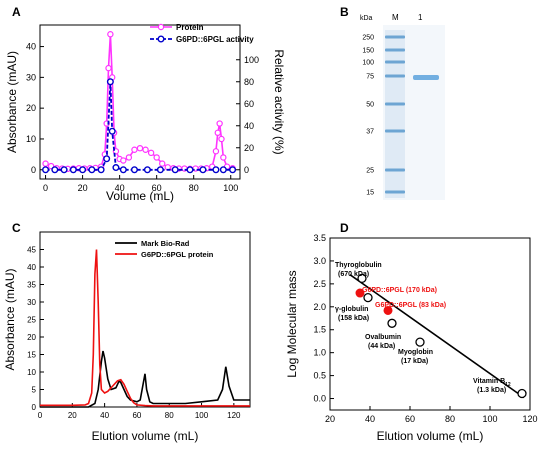 The height and width of the screenshot is (450, 550). Describe the element at coordinates (161, 27) in the screenshot. I see `legend-swatch-marker-protein` at that location.